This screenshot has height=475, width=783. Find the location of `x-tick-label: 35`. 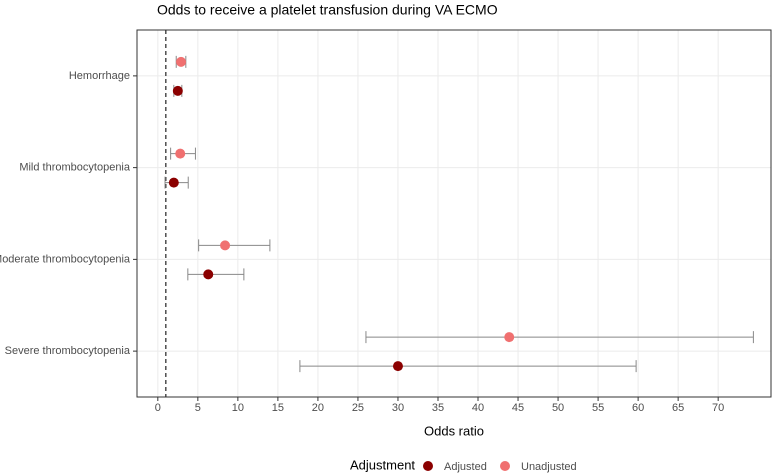

x-tick-label: 35 is located at coordinates (438, 408).